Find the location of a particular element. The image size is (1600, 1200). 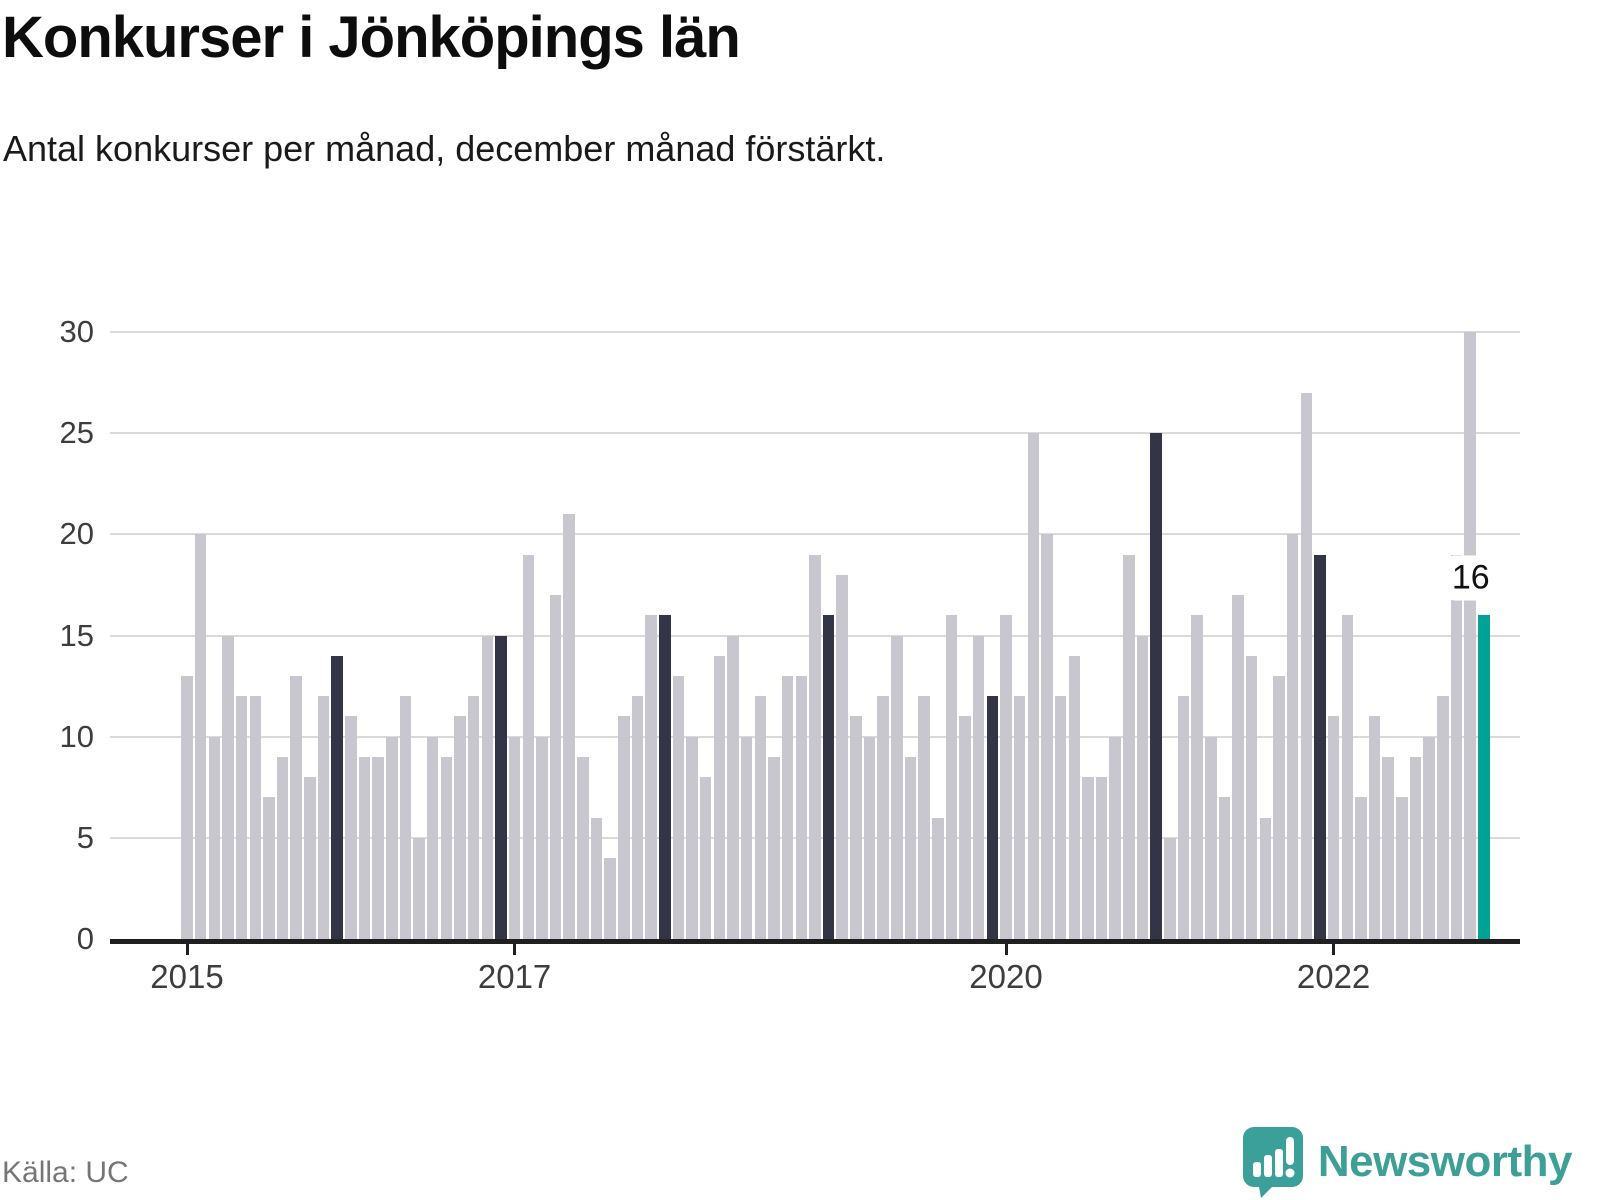

x-axis-tick-label: 2022 is located at coordinates (1333, 976).